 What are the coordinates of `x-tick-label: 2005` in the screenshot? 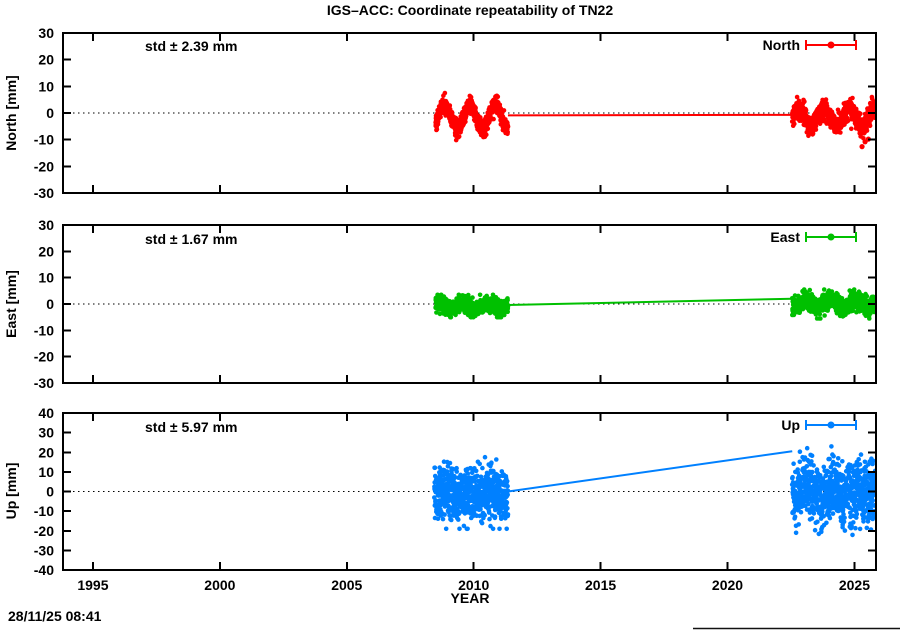 It's located at (346, 585).